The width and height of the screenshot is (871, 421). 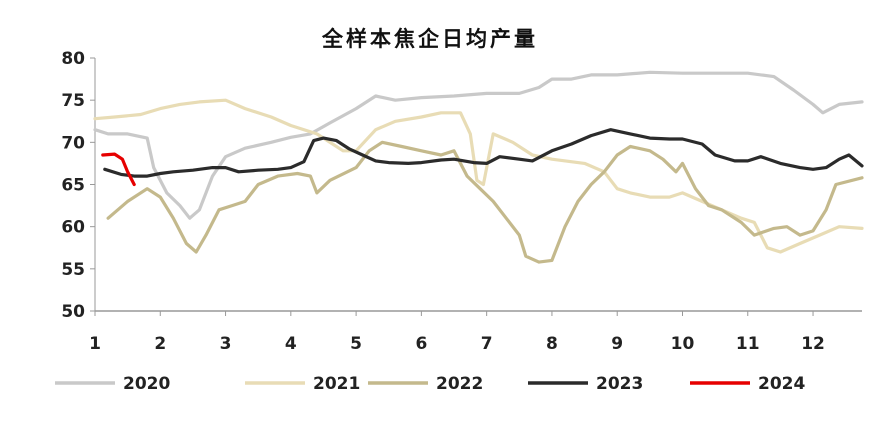 I want to click on x-tick-label: 8, so click(x=552, y=344).